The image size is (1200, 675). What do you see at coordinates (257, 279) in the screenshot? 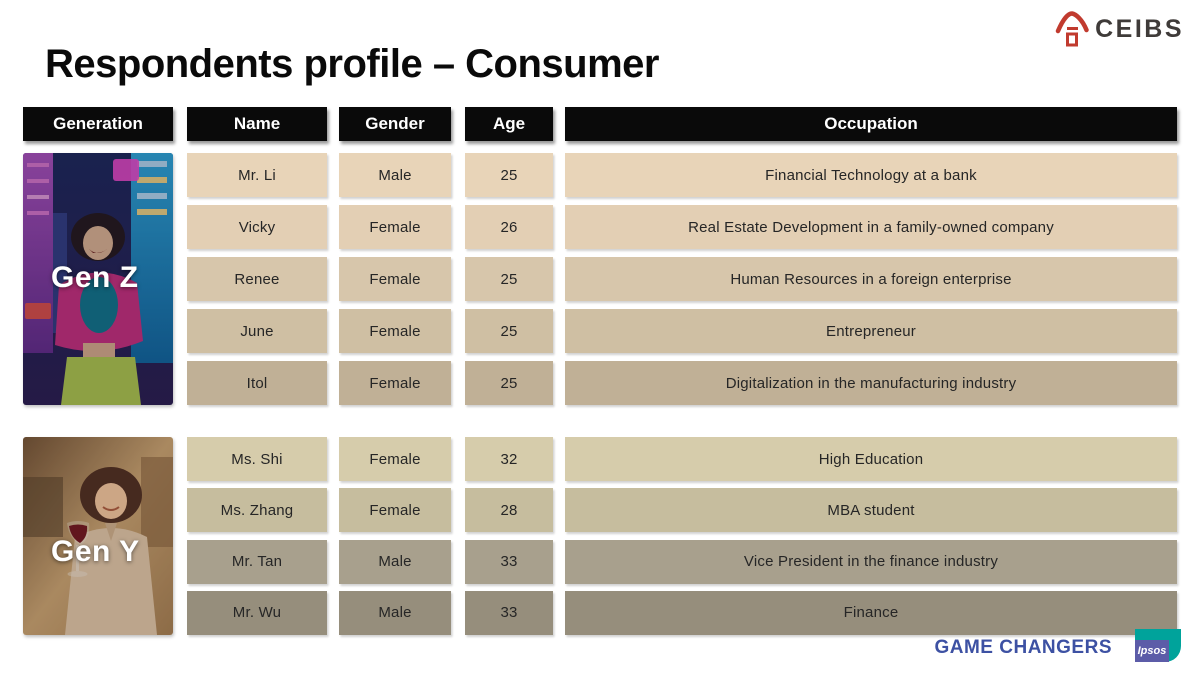
I see `cell-name: Renee` at bounding box center [257, 279].